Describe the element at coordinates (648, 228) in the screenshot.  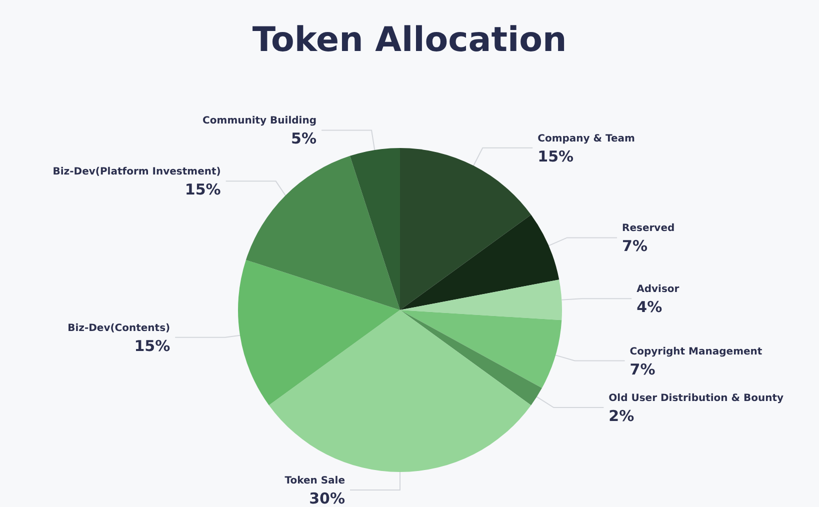
I see `slice-label: Reserved` at that location.